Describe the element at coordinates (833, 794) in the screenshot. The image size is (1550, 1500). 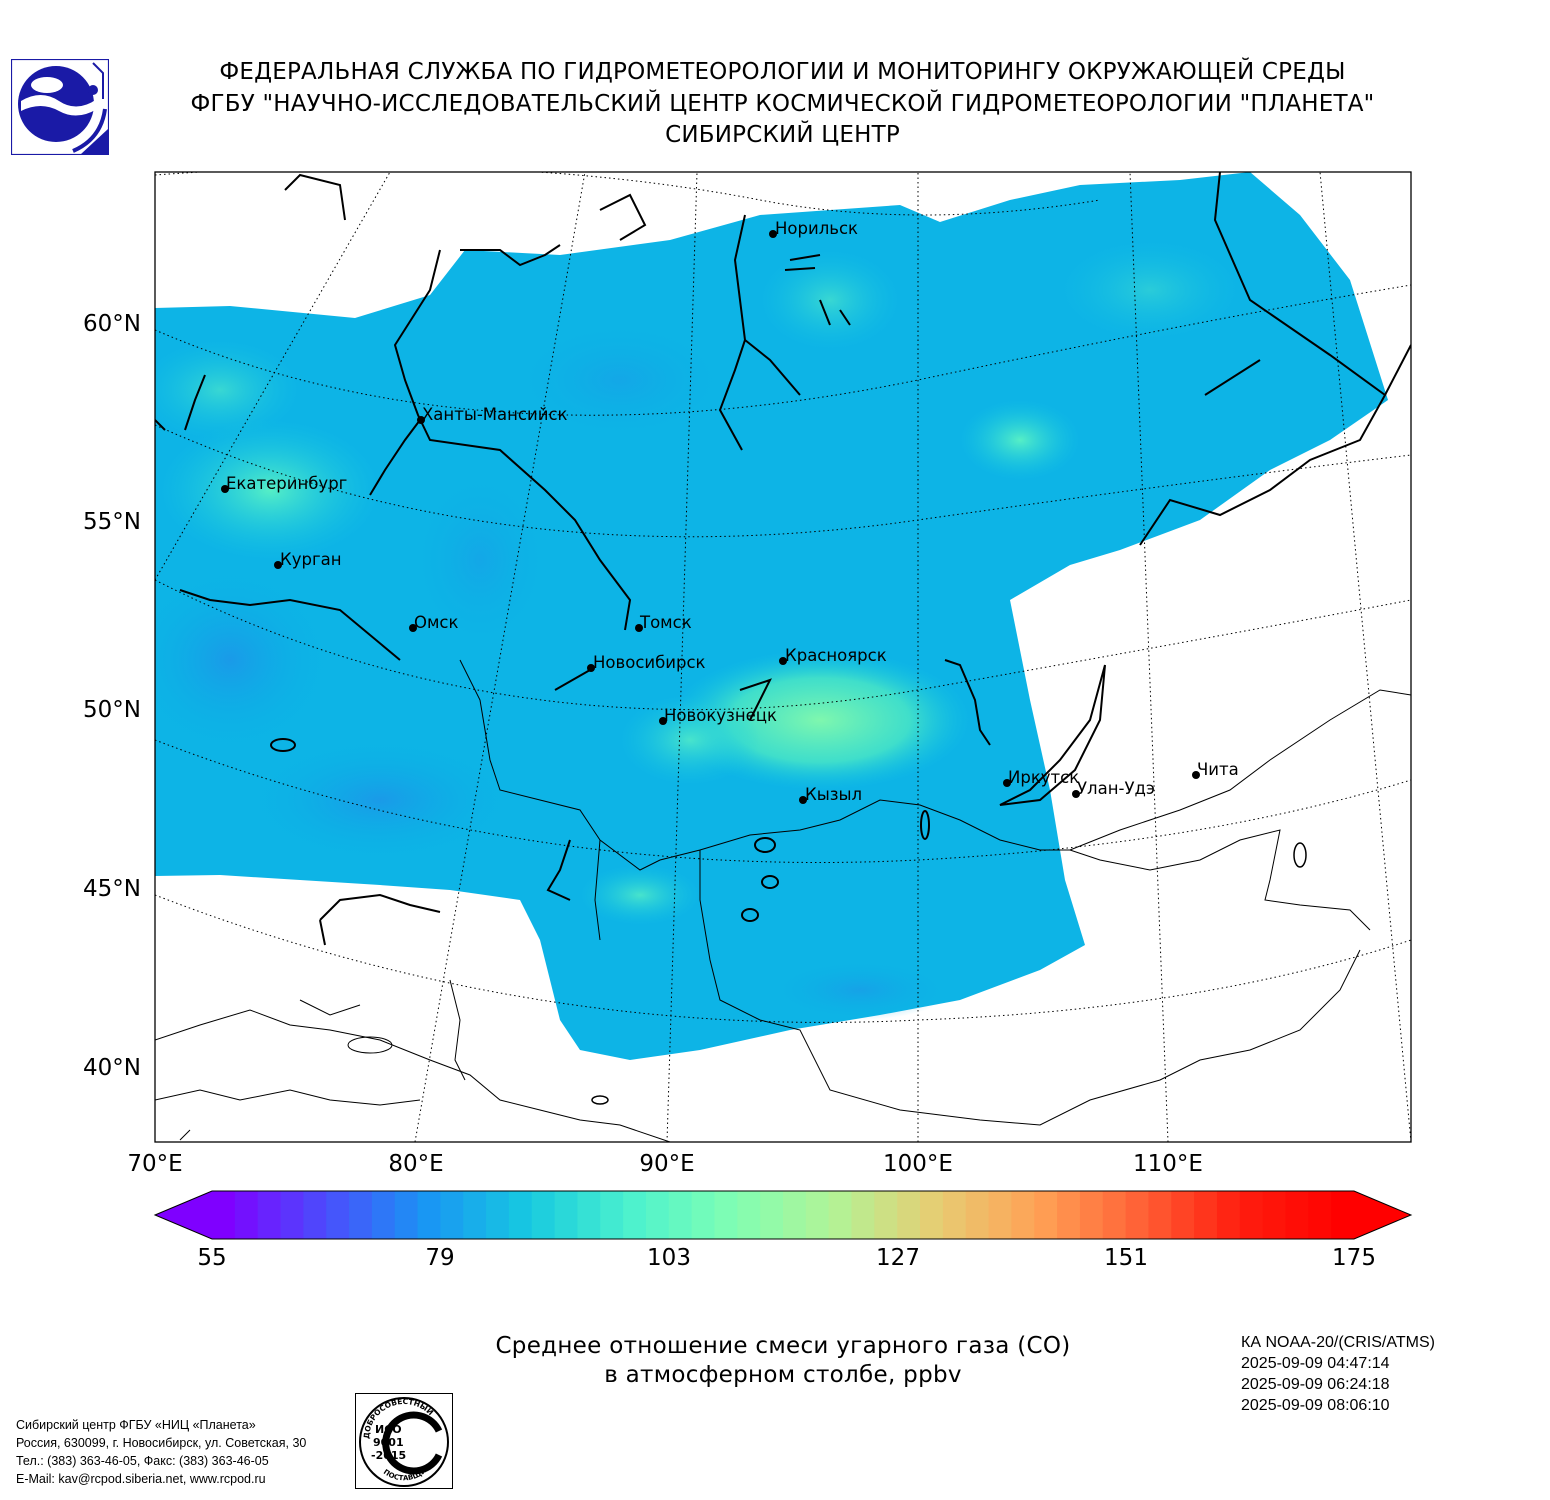
I see `city-label: Кызыл` at that location.